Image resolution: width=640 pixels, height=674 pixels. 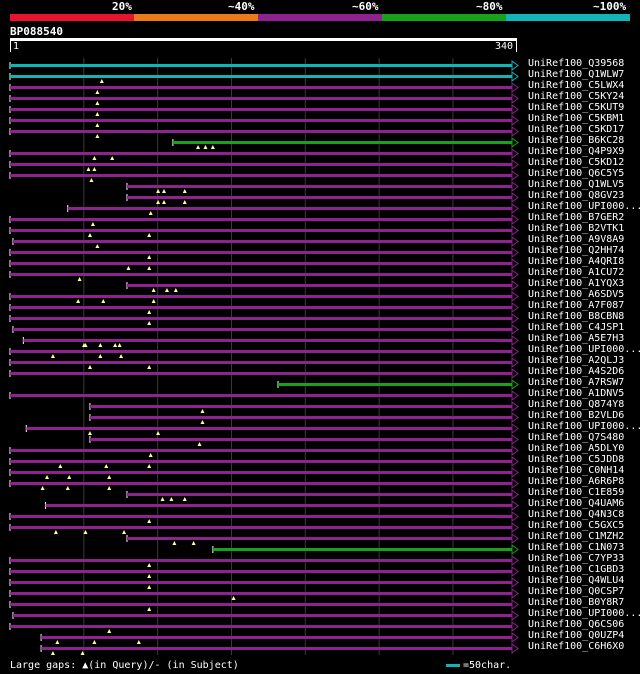 I want to click on hit-label: UniRef100_Q4N3C8, so click(x=576, y=514).